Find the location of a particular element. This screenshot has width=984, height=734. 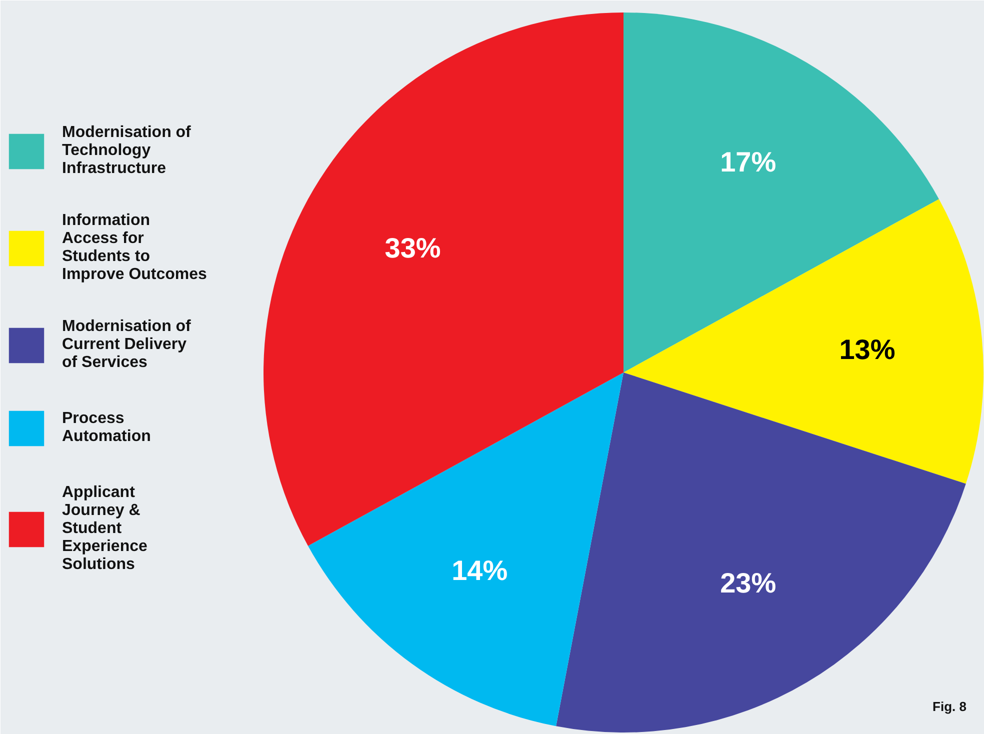

data-label: 23% is located at coordinates (748, 583).